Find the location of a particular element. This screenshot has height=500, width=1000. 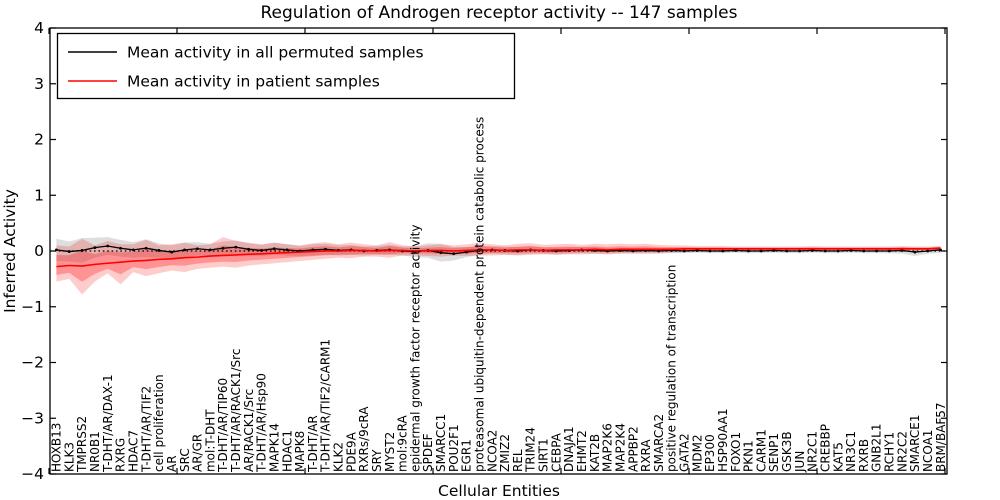

x-tick-label: KAT5 is located at coordinates (838, 457).